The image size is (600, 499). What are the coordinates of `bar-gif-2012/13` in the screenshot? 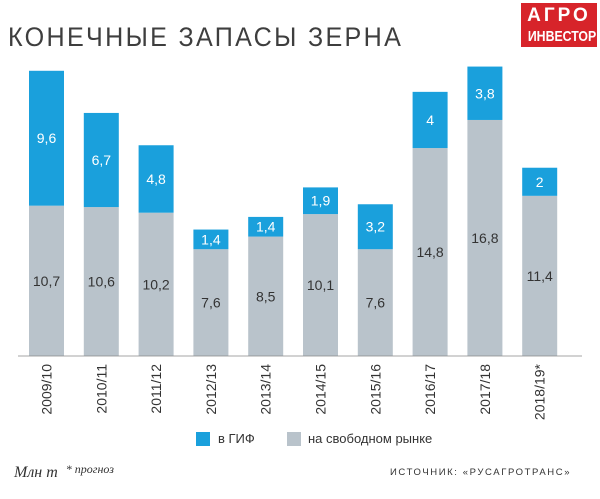 It's located at (211, 239).